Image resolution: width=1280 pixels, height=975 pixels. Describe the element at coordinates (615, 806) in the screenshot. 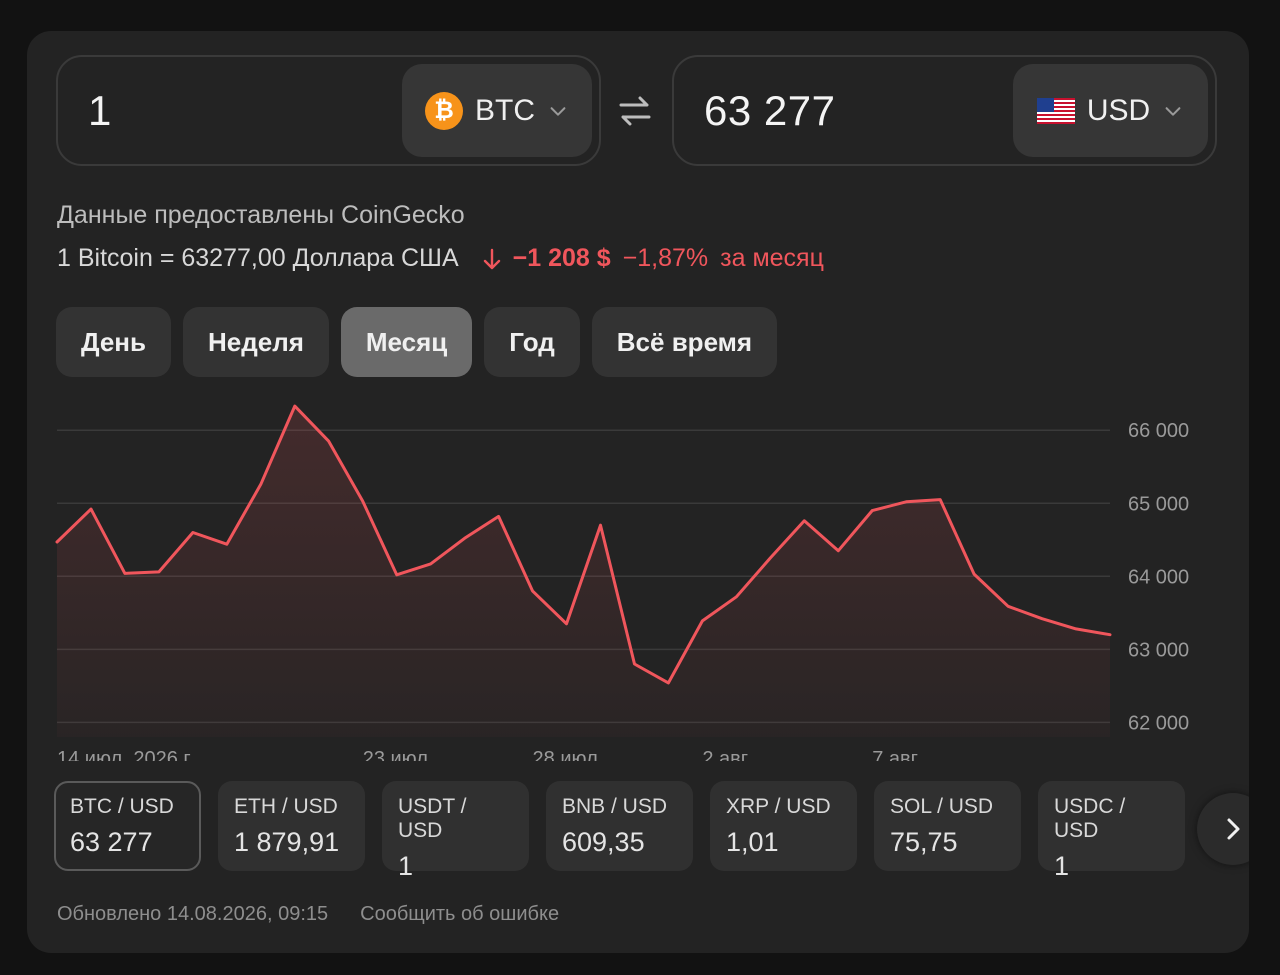

I see `pair-name: BNB / USD` at that location.